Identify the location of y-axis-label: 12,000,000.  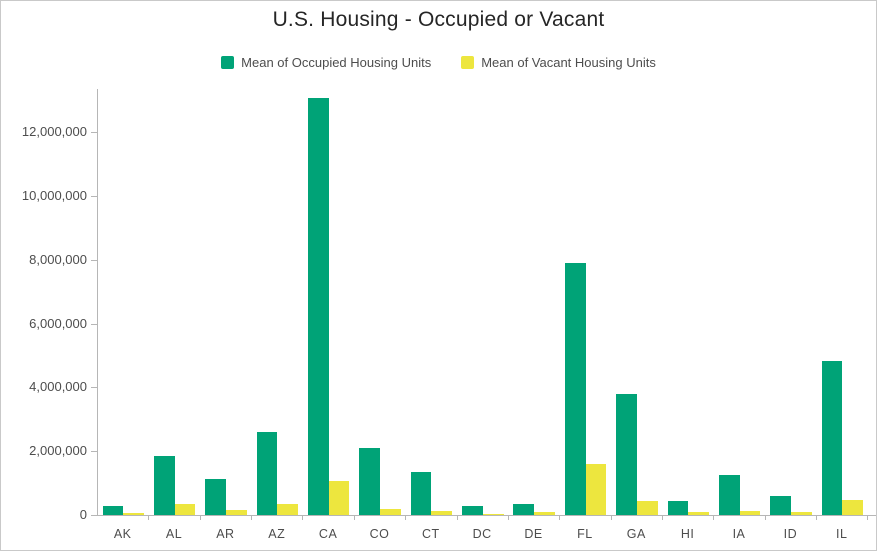
(54, 131).